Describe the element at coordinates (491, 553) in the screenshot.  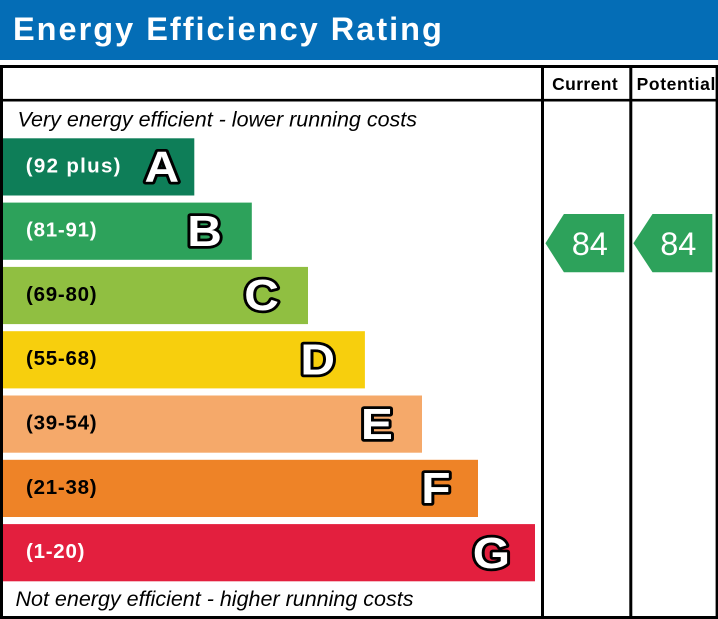
I see `svg-text: G` at that location.